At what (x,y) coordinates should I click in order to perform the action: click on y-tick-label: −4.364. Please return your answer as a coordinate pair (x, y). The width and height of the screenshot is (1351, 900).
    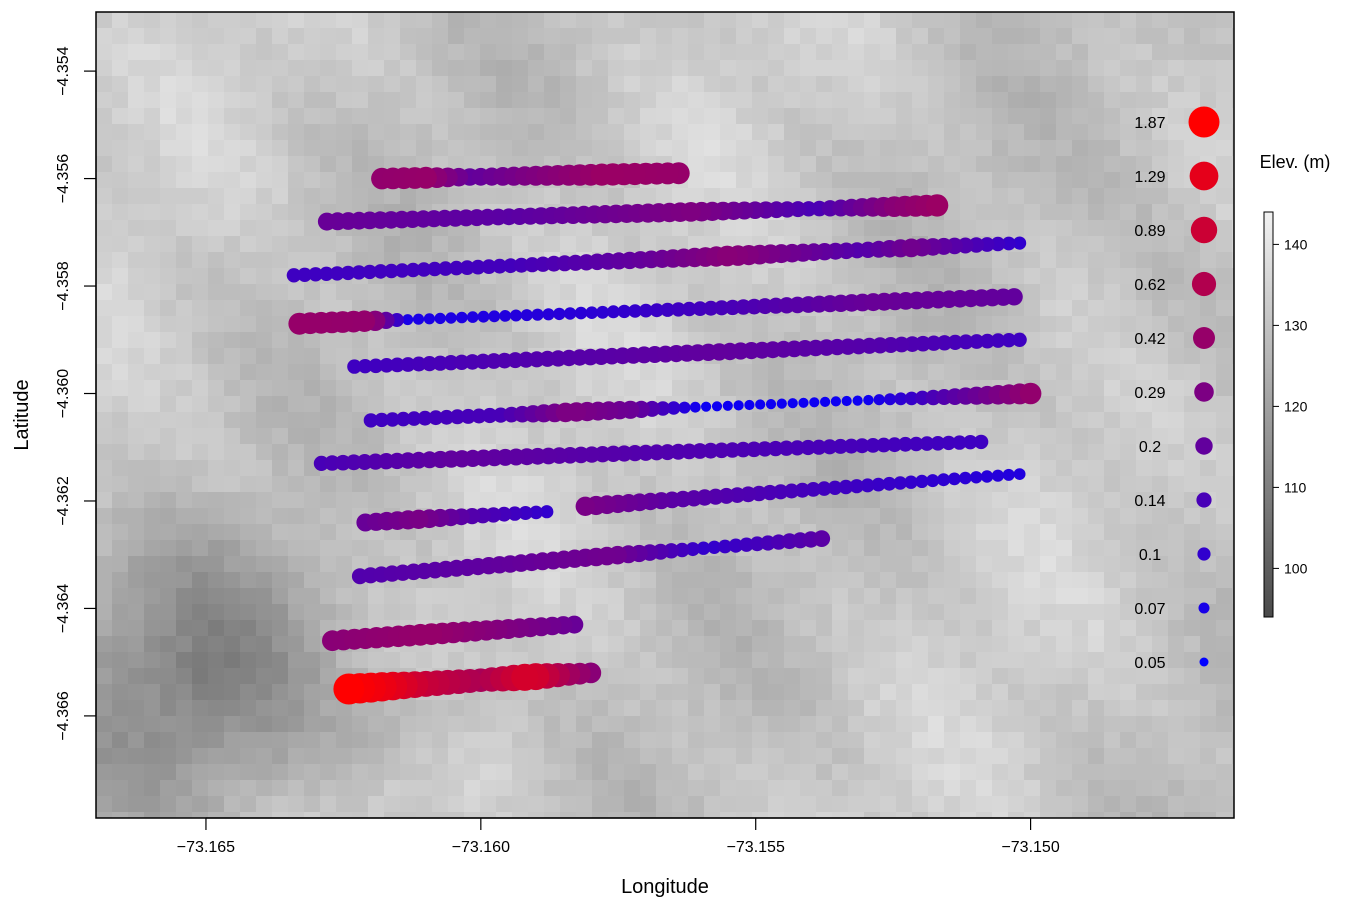
    Looking at the image, I should click on (63, 608).